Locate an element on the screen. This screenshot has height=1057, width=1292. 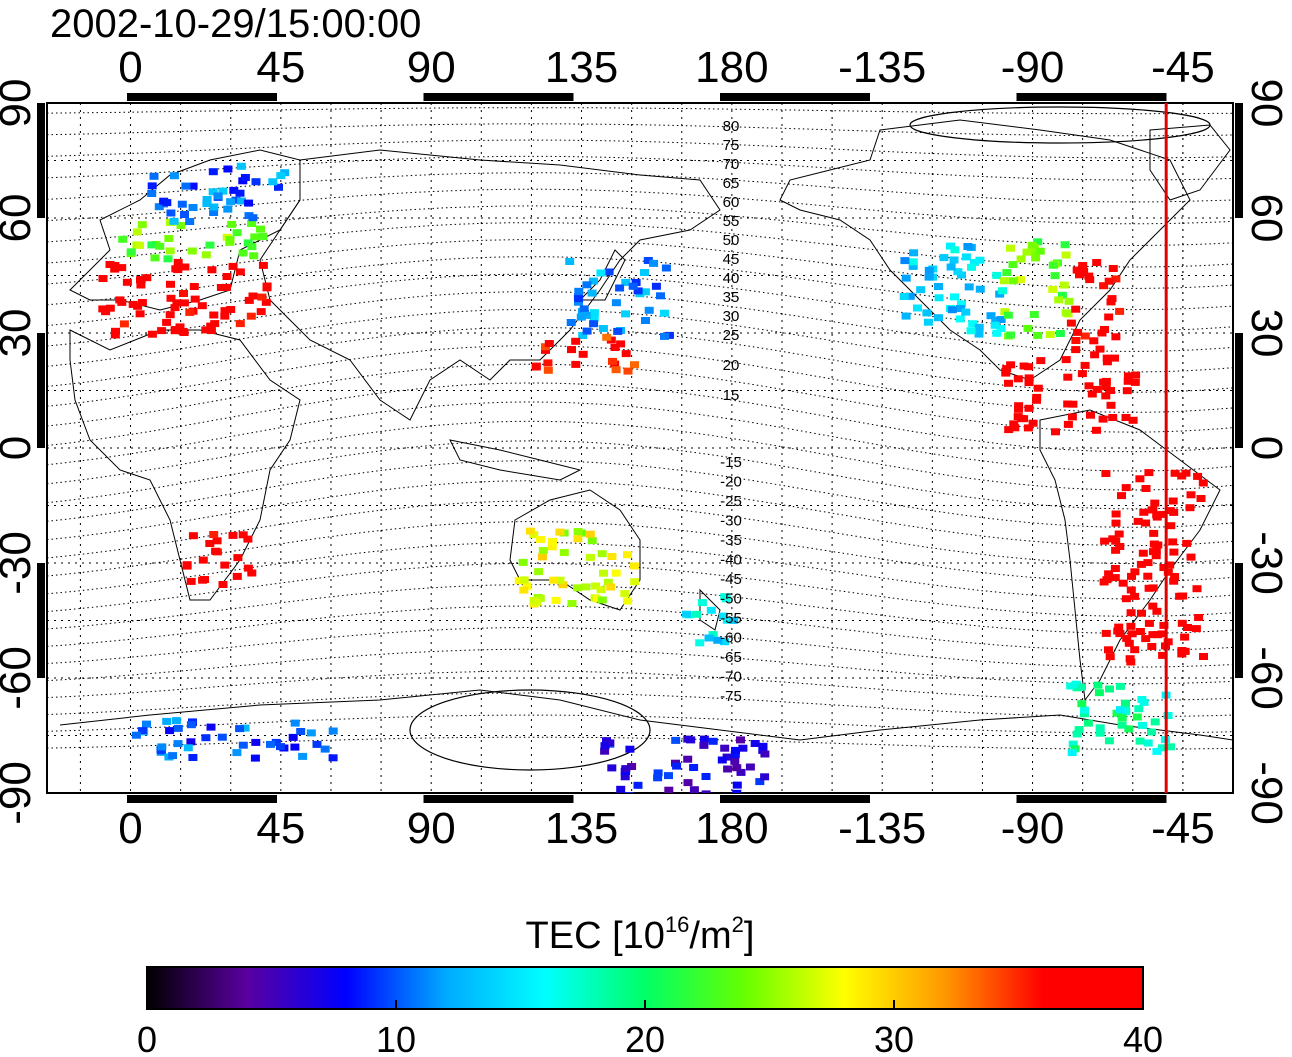
contour-label: -30 is located at coordinates (731, 521).